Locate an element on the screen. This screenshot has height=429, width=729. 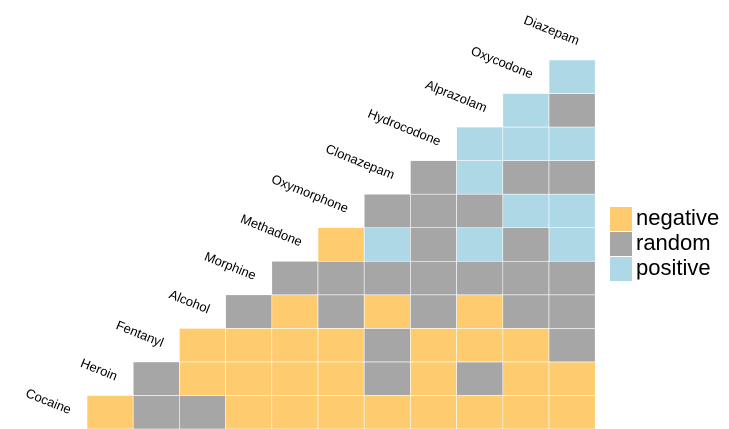
variable-label: Morphine is located at coordinates (230, 266).